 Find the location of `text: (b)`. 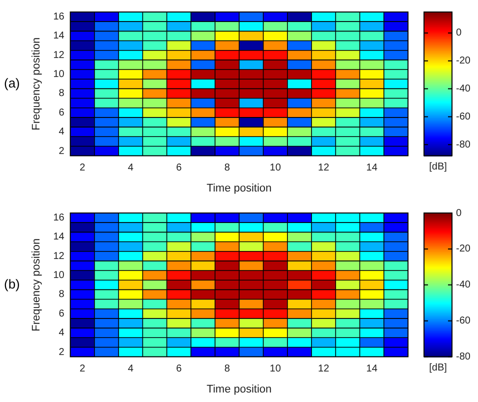

text: (b) is located at coordinates (12, 284).